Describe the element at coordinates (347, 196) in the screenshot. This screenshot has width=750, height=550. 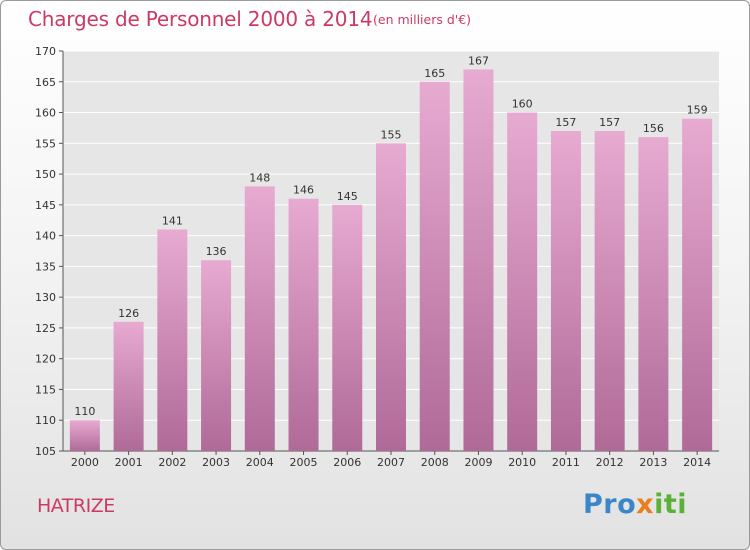
I see `bar-value-label: 145` at that location.